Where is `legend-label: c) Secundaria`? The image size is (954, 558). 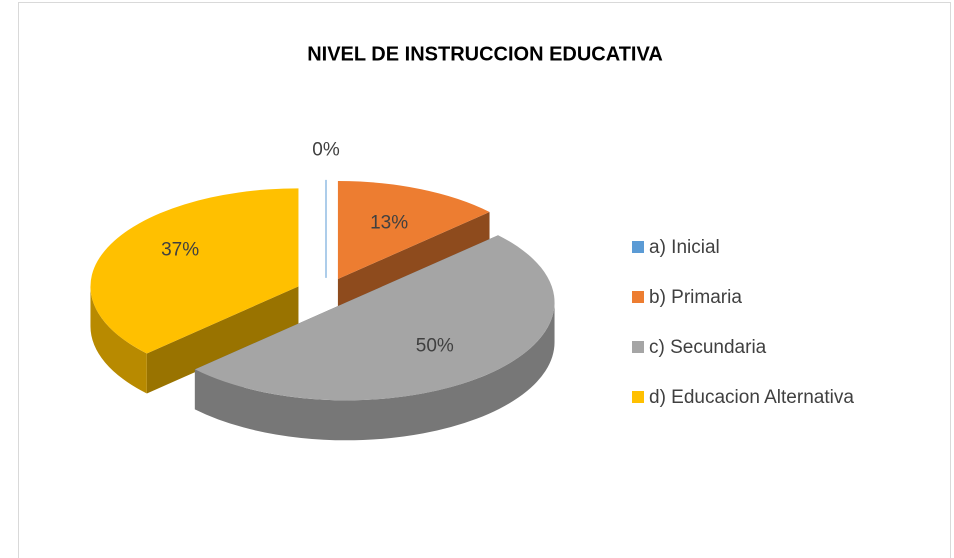
legend-label: c) Secundaria is located at coordinates (708, 347).